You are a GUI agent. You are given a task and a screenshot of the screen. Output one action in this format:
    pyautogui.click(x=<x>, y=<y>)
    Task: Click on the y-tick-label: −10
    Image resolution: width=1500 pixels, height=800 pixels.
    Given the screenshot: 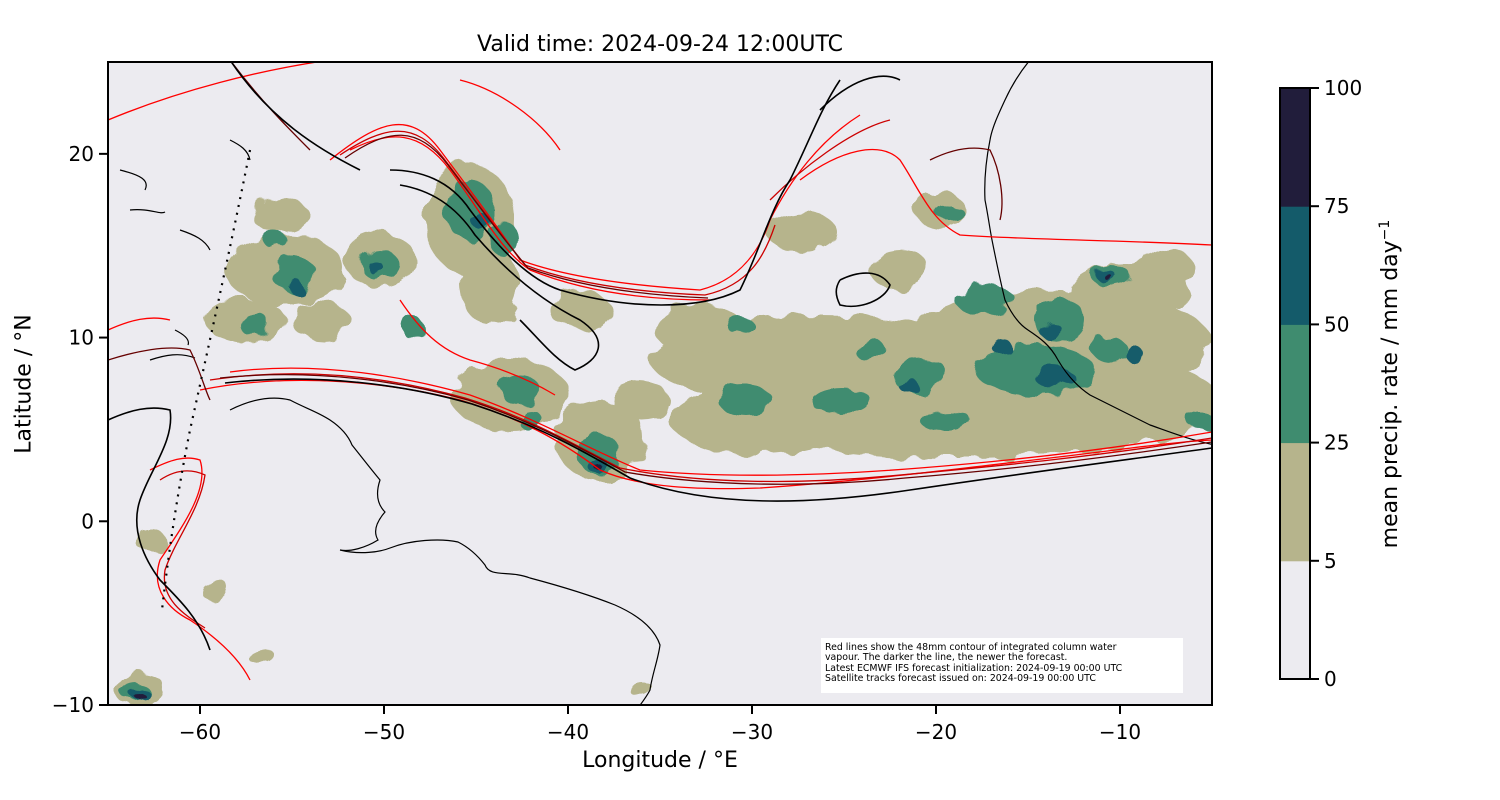 What is the action you would take?
    pyautogui.click(x=73, y=705)
    